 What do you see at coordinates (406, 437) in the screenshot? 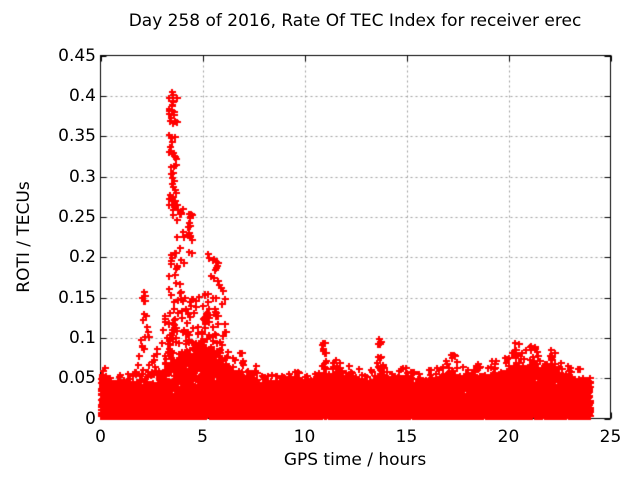
I see `x-tick-label: 15` at bounding box center [406, 437].